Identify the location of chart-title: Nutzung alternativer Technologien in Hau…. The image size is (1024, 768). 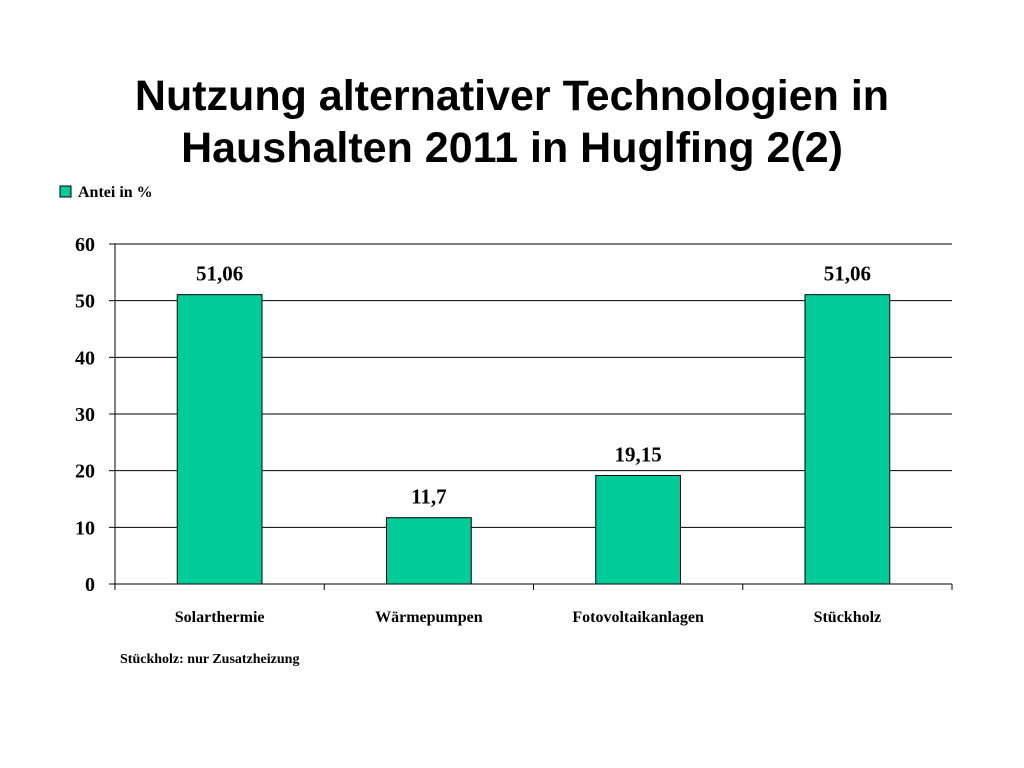
(512, 122).